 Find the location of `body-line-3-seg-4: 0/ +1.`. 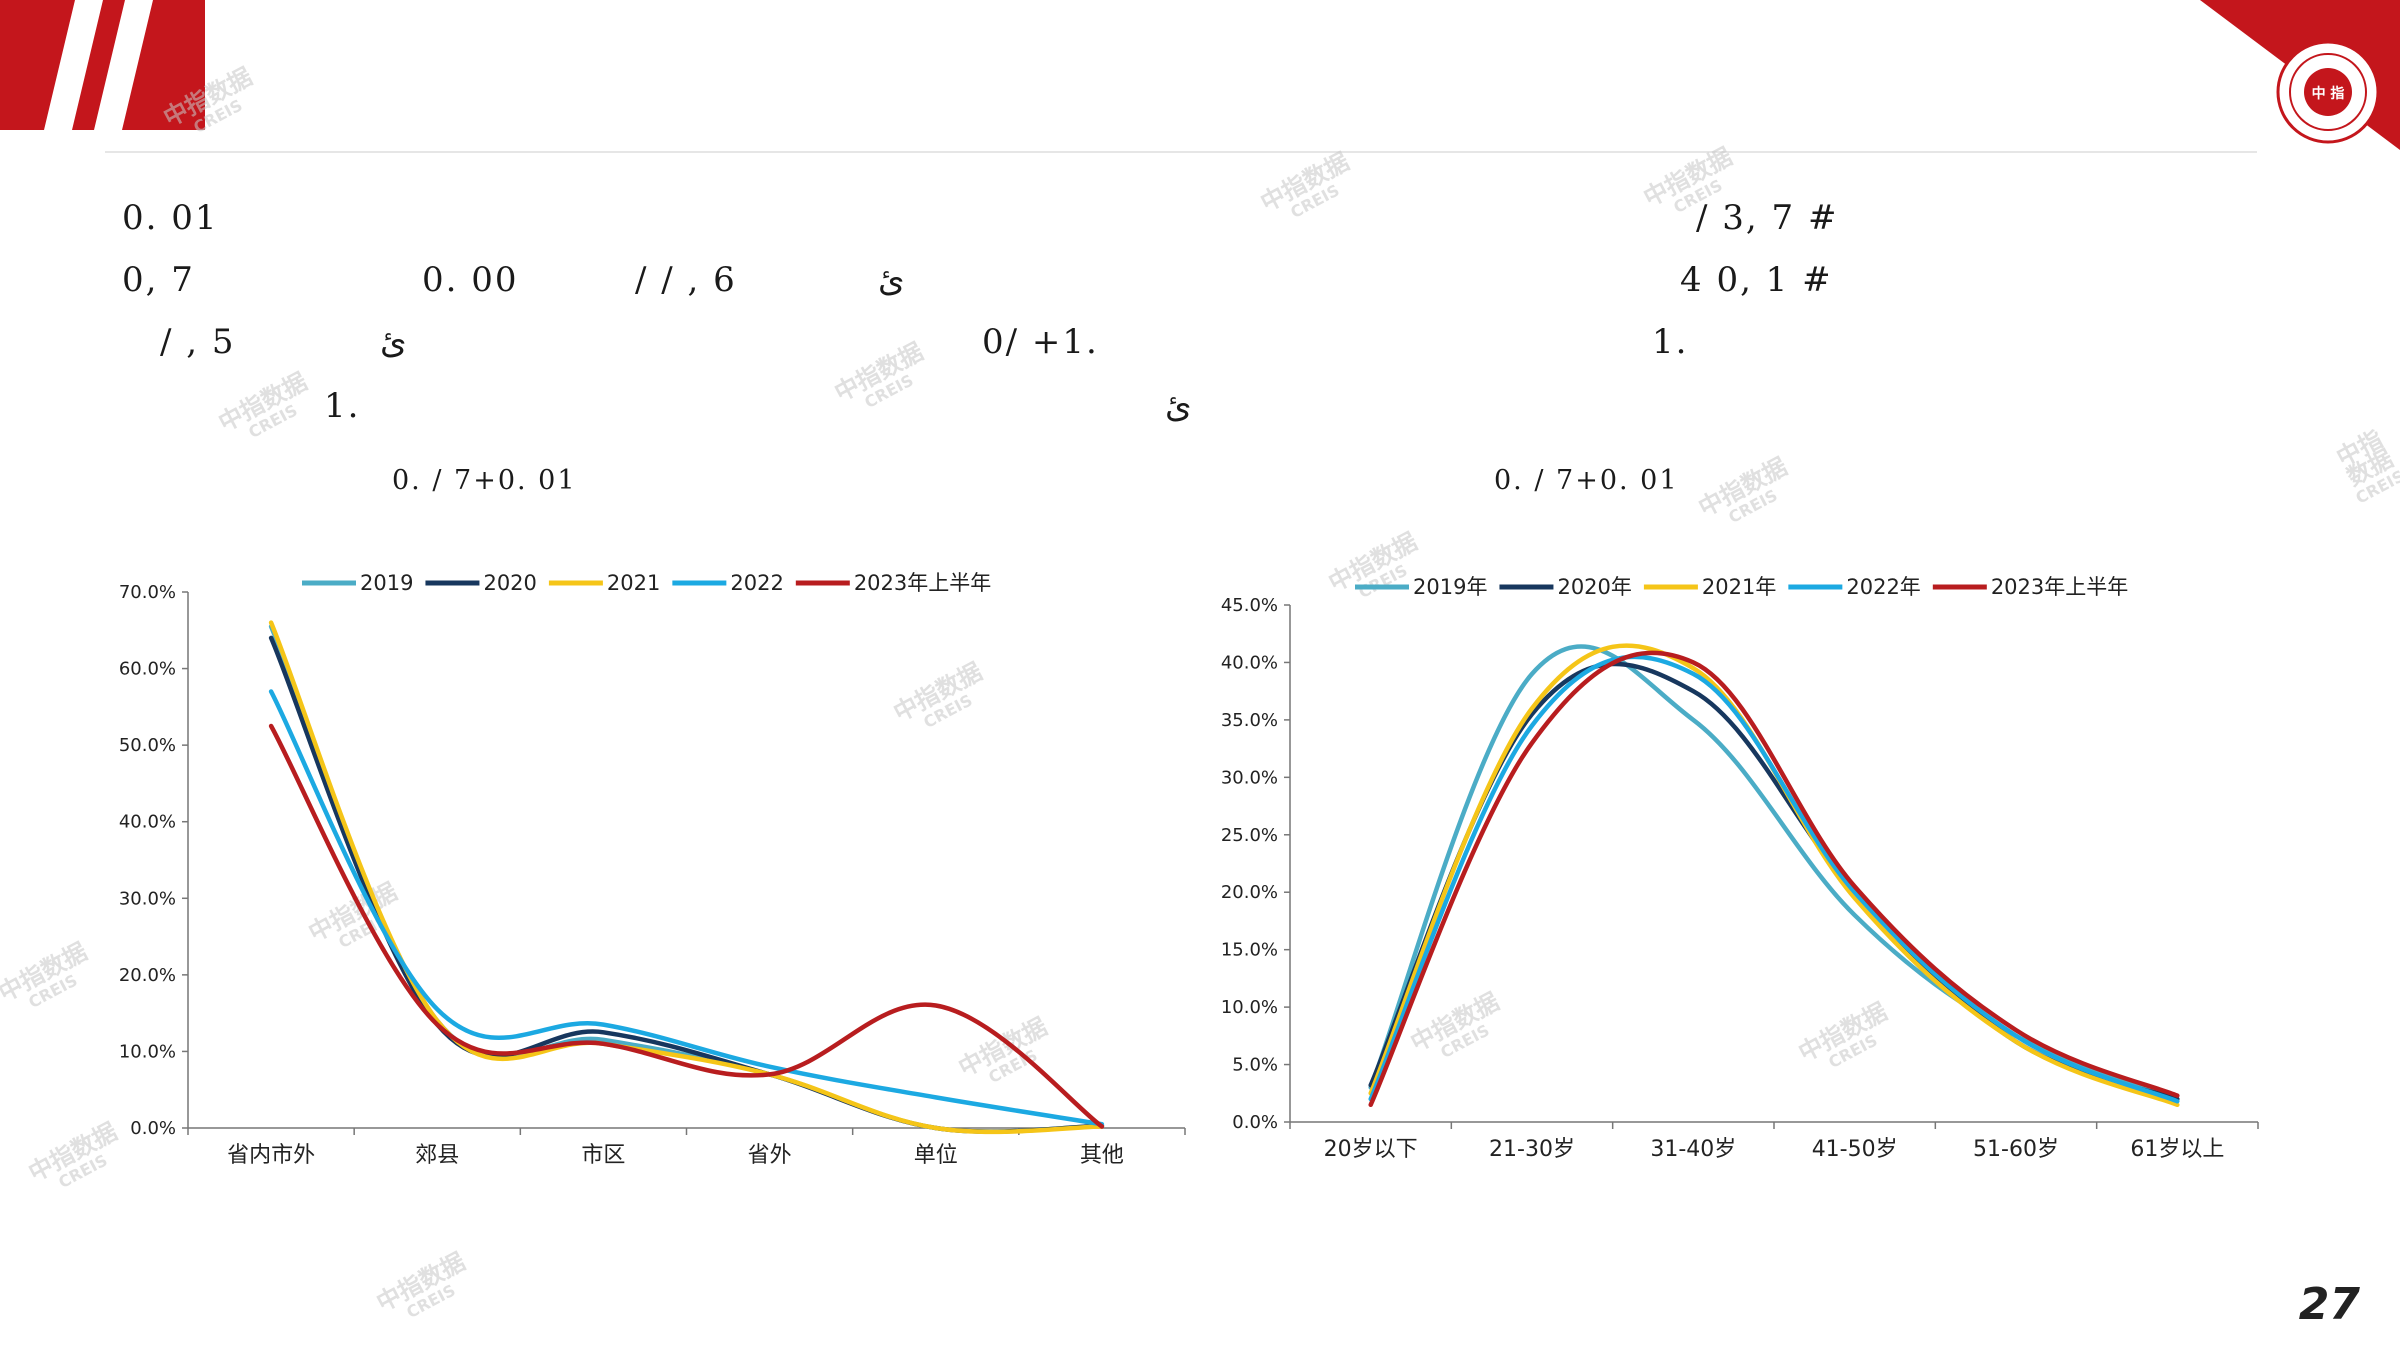

body-line-3-seg-4: 0/ +1. is located at coordinates (1040, 342).